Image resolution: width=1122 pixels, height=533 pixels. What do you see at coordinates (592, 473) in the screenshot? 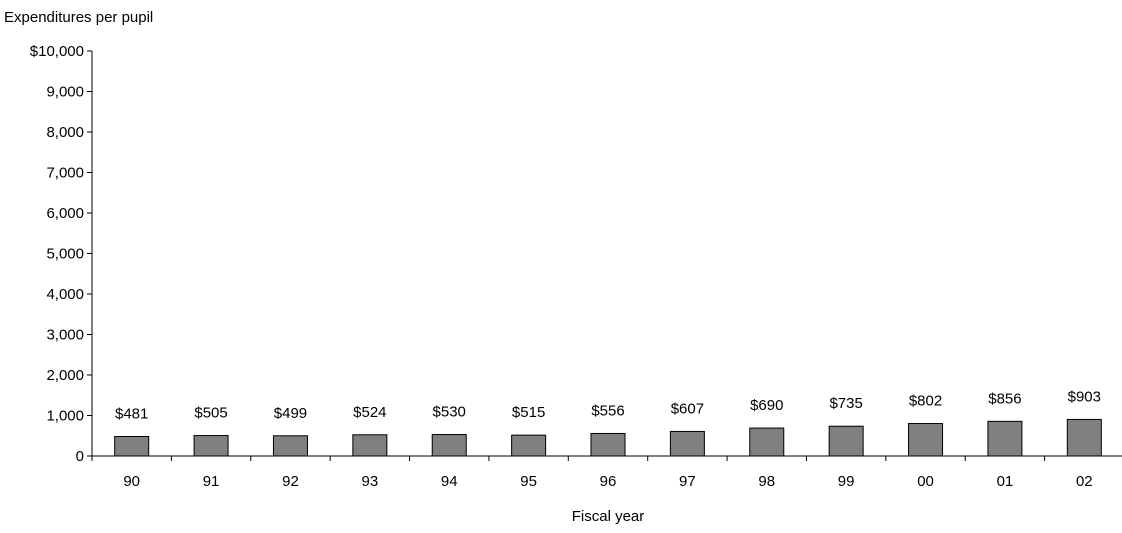
I see `x-axis: 90 91 92 93 94 95 96 97 98 99 00 01 02` at bounding box center [592, 473].